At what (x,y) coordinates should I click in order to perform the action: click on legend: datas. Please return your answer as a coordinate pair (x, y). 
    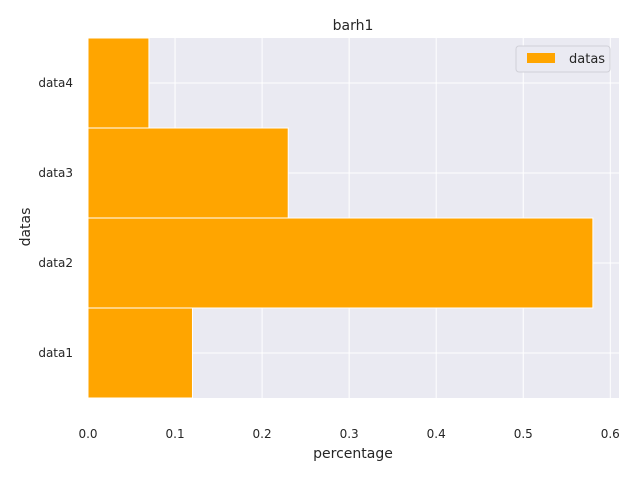
    Looking at the image, I should click on (563, 59).